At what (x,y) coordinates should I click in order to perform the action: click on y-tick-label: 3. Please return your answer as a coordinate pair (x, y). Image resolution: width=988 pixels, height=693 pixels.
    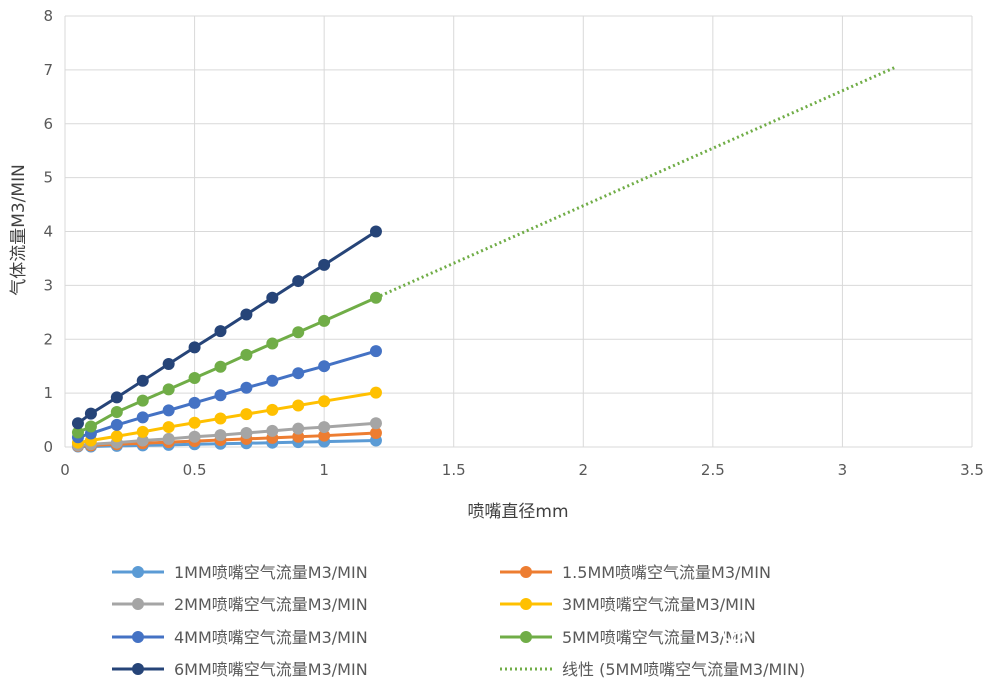
    Looking at the image, I should click on (48, 285).